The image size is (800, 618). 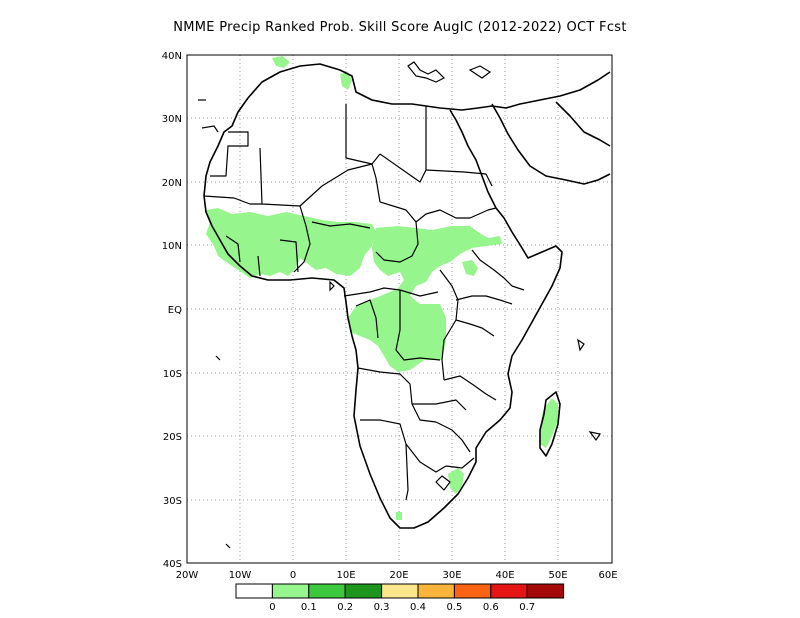 What do you see at coordinates (527, 607) in the screenshot?
I see `colorbar-label: 0.7` at bounding box center [527, 607].